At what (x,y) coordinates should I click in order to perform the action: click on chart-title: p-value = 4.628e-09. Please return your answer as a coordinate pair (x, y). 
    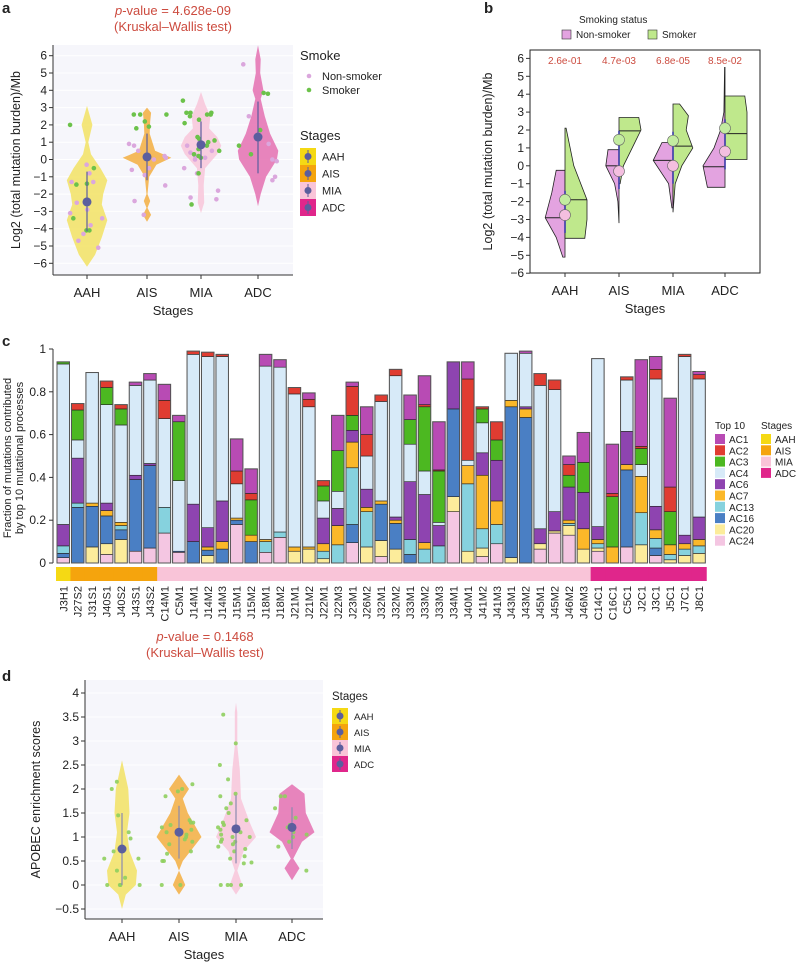
    Looking at the image, I should click on (172, 10).